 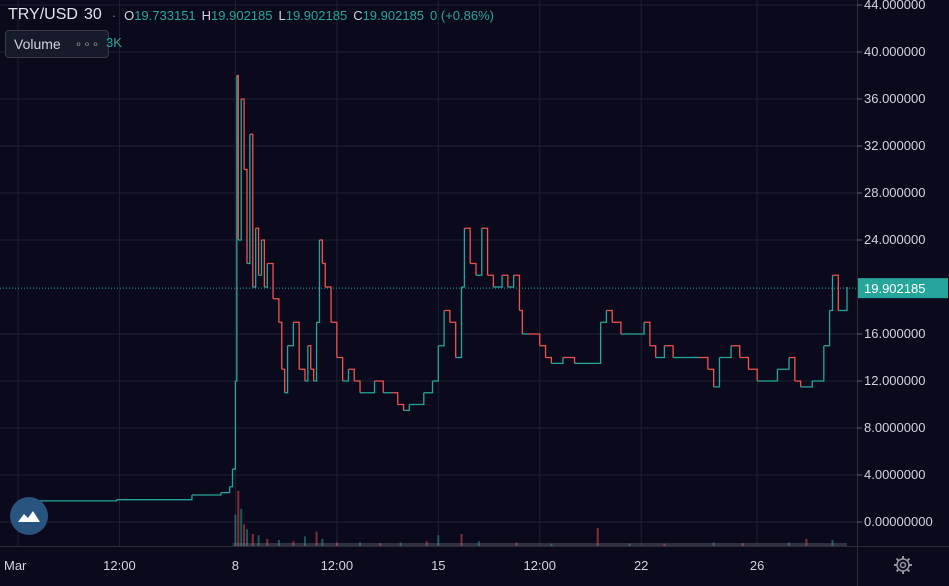 What do you see at coordinates (898, 521) in the screenshot?
I see `y-tick-label: 0.00000000` at bounding box center [898, 521].